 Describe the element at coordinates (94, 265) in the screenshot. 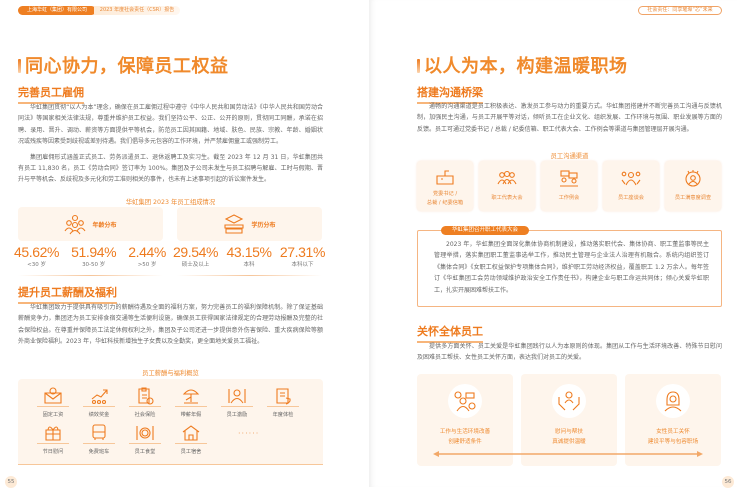

I see `stat-label: 30-50 岁` at that location.